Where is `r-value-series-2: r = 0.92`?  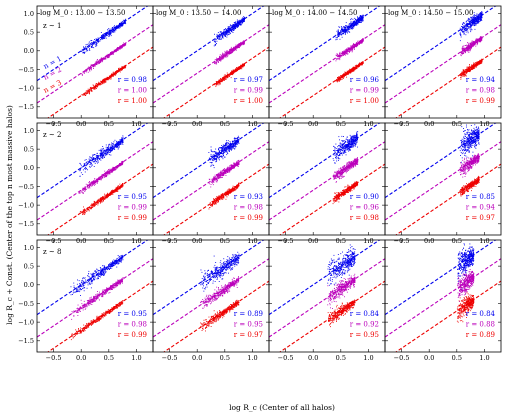 r-value-series-2: r = 0.92 is located at coordinates (364, 325).